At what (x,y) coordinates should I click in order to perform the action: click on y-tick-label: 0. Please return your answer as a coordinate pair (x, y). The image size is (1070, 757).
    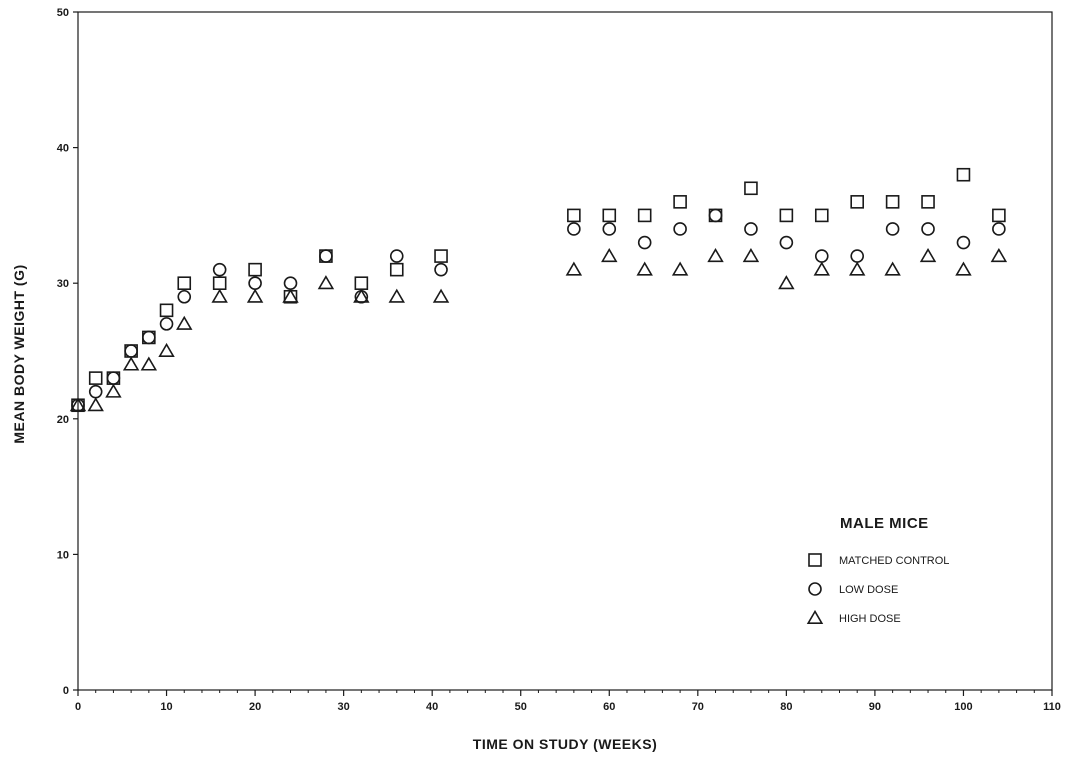
    Looking at the image, I should click on (66, 691).